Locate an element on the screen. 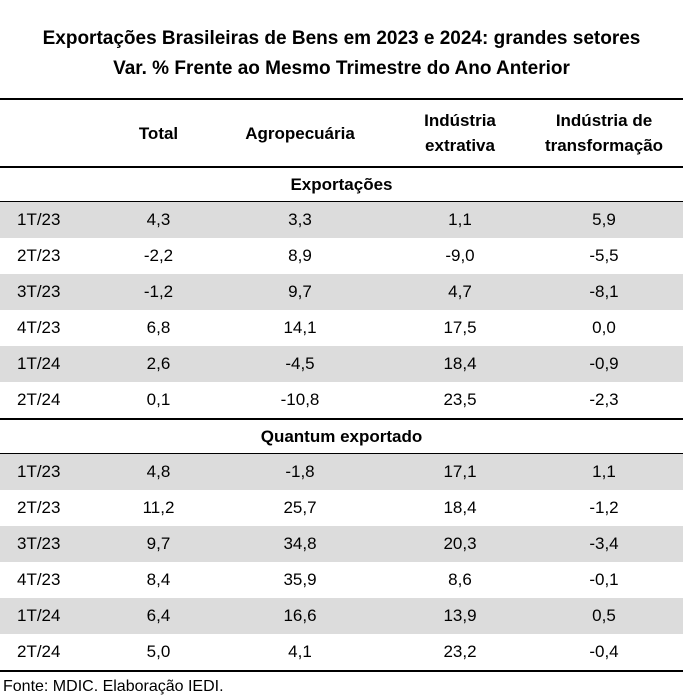  table-row: 1T/23 4,3 3,3 1,1 5,9 is located at coordinates (341, 219).